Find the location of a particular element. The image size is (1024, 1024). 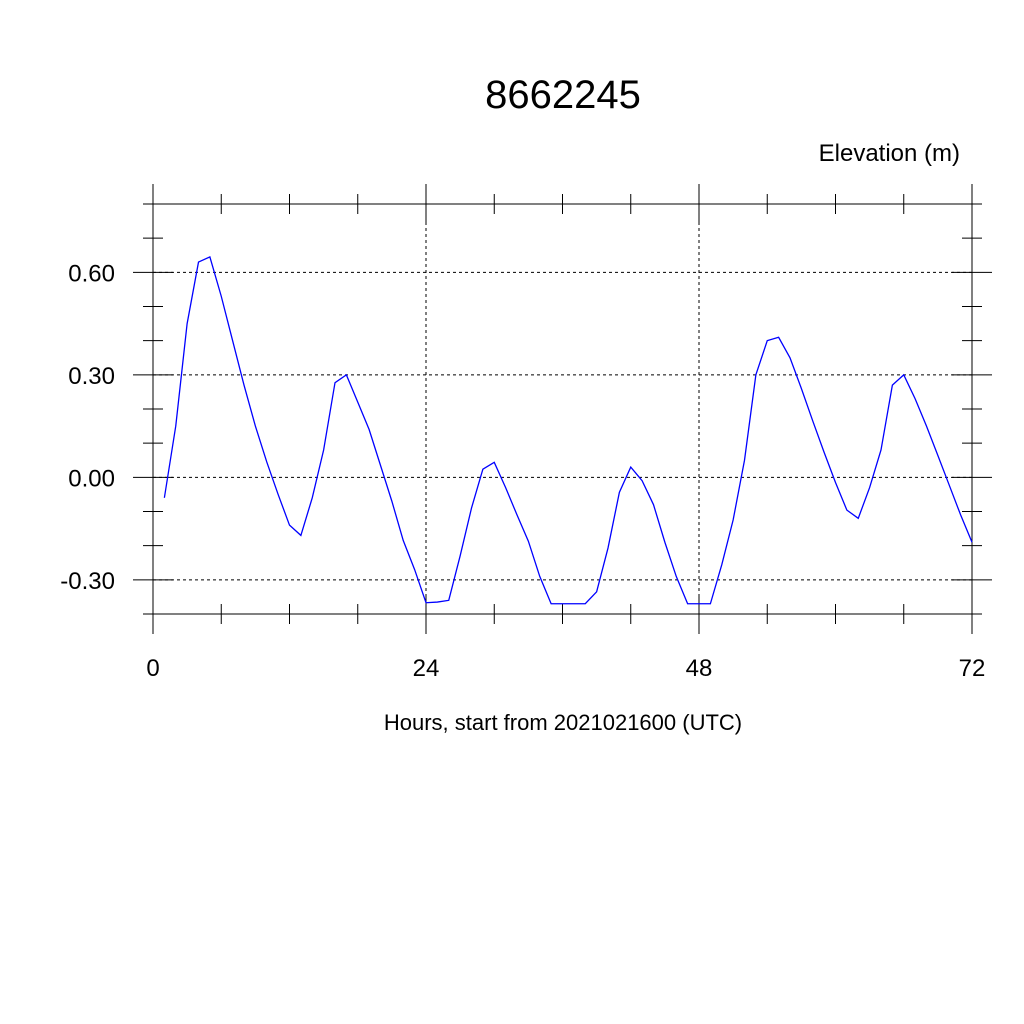

x-tick-label: 0 is located at coordinates (152, 668).